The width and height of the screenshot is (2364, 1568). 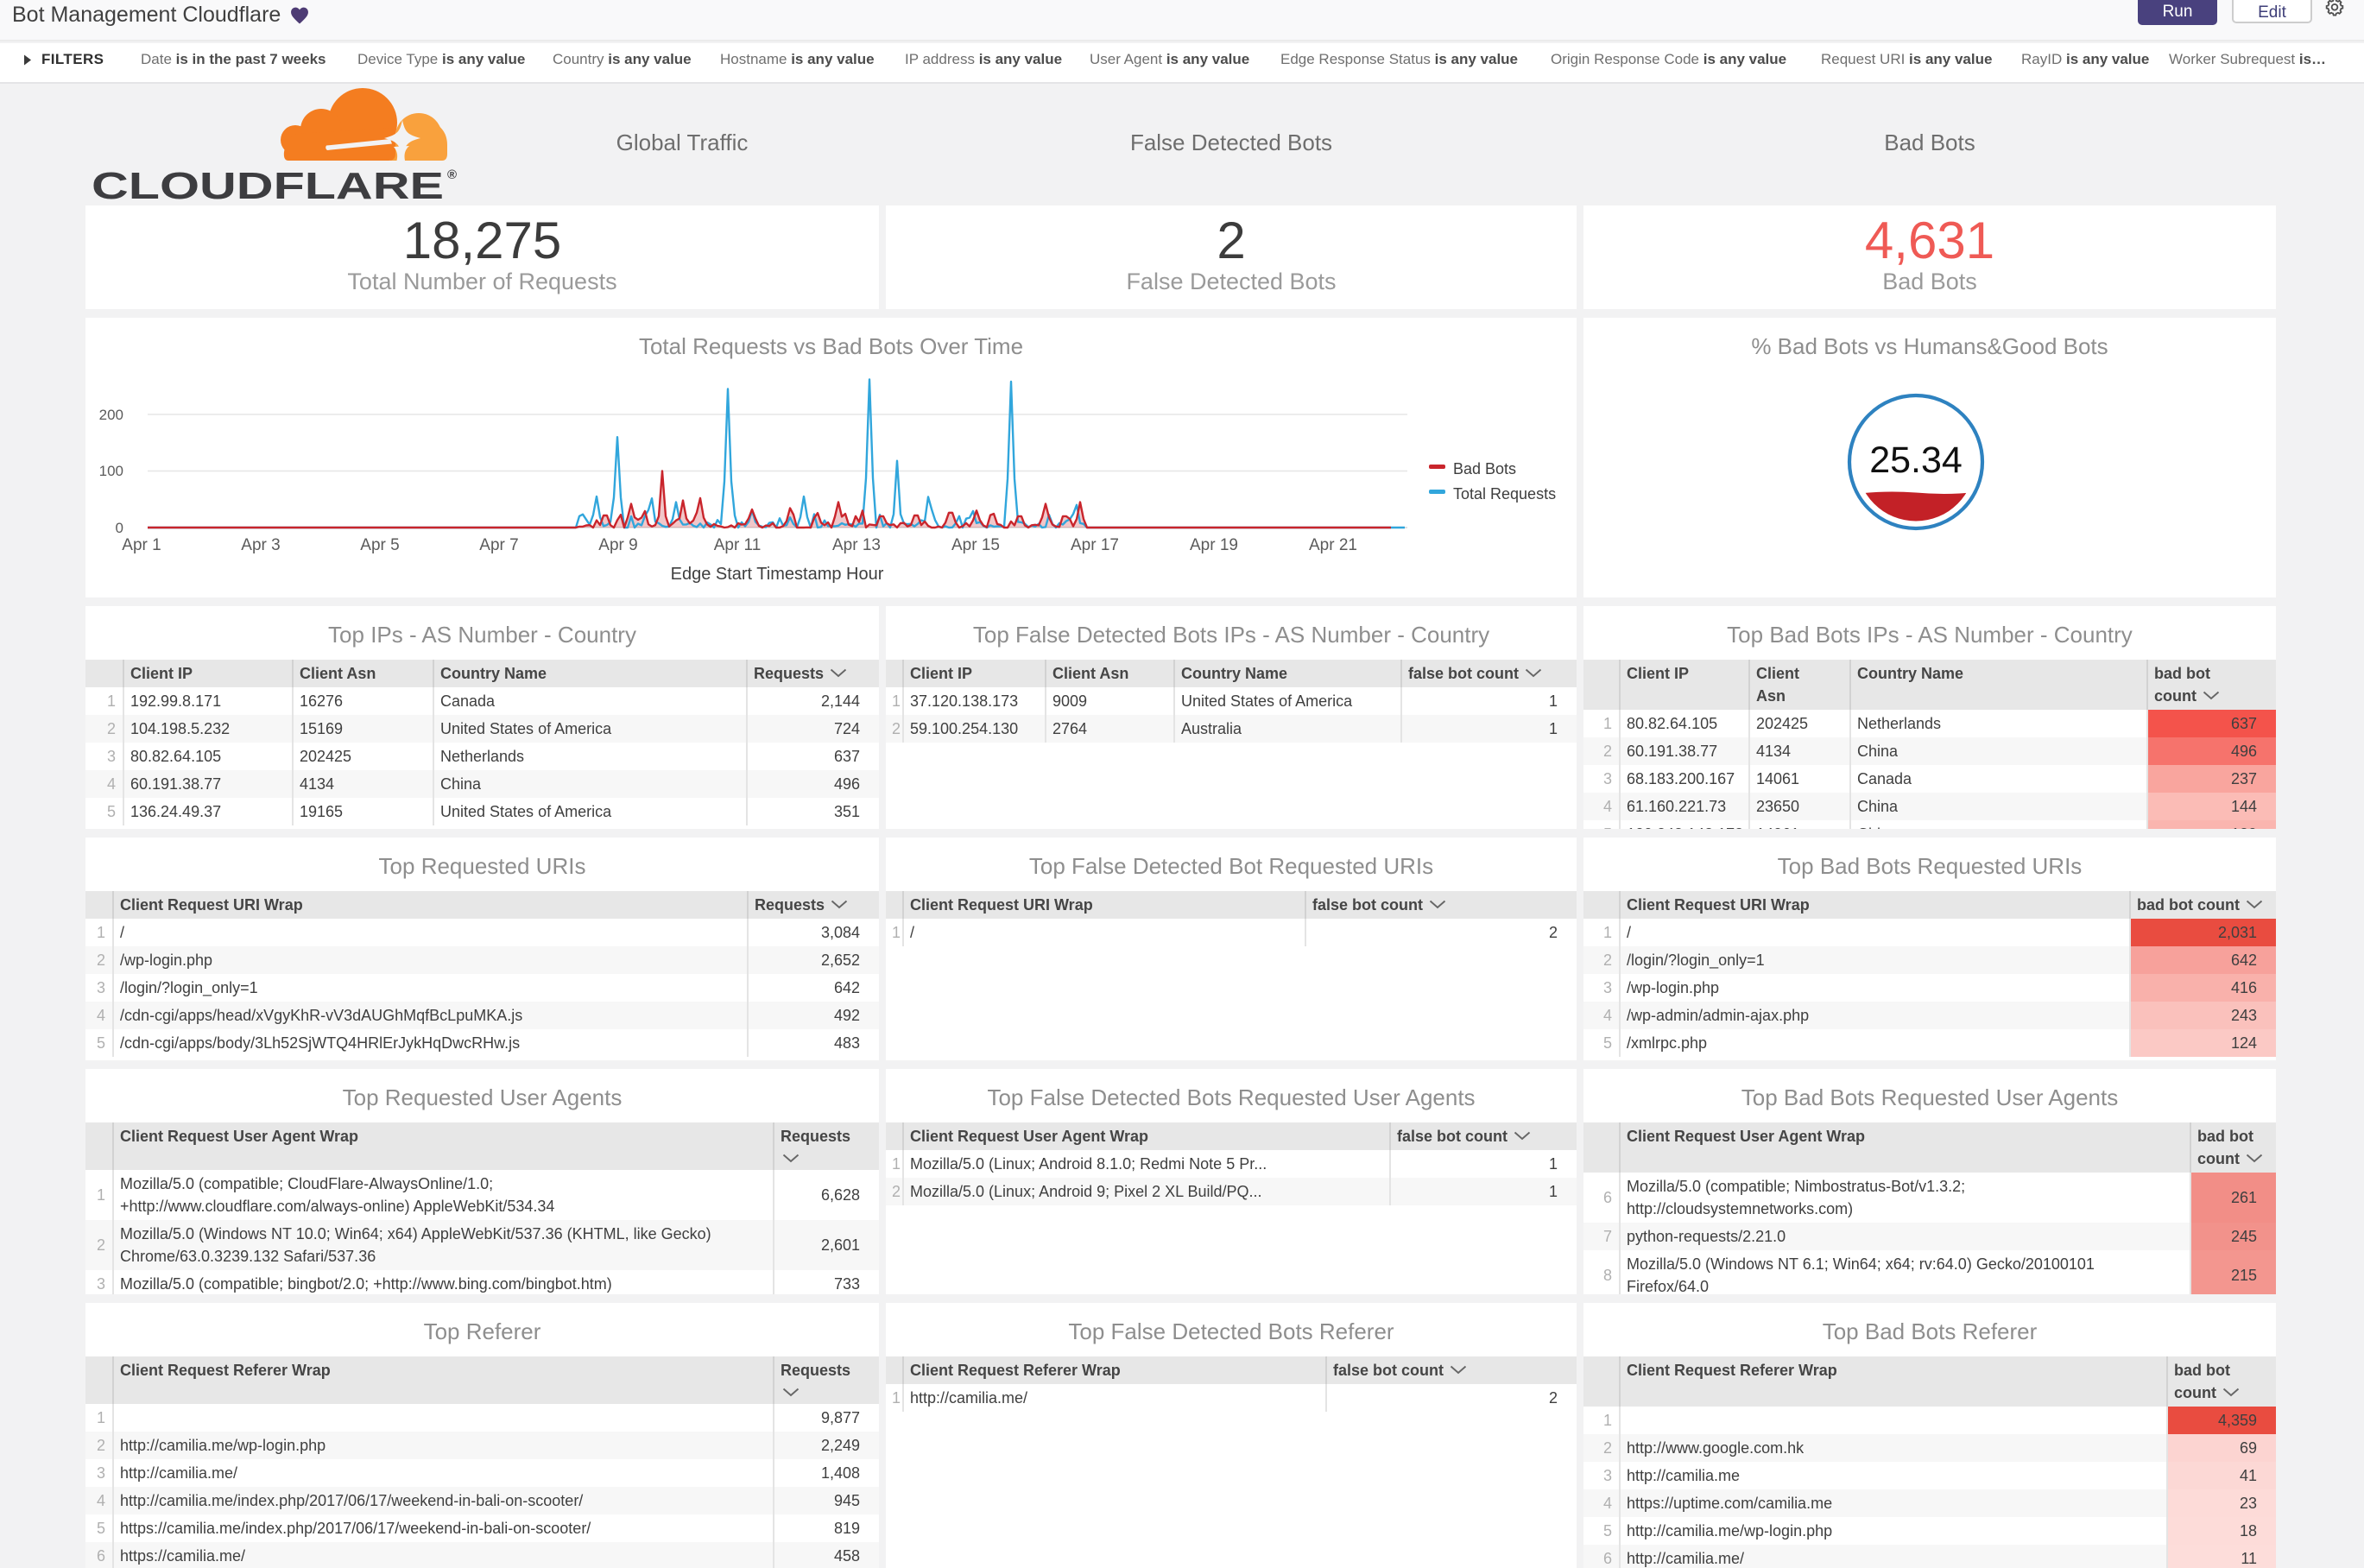 What do you see at coordinates (777, 574) in the screenshot?
I see `svg-text: Edge Start Timestamp Hour` at bounding box center [777, 574].